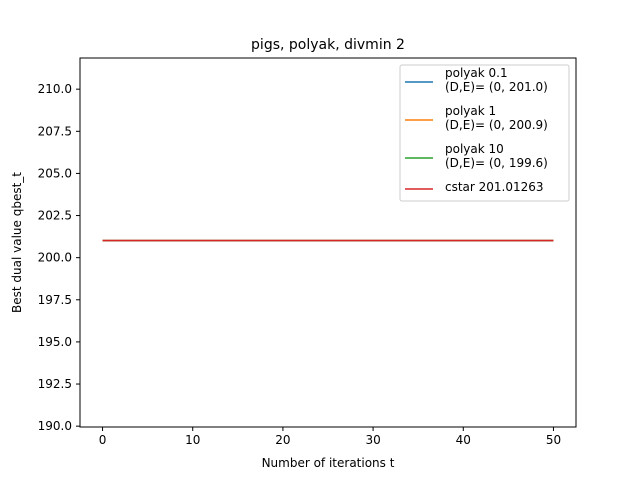  What do you see at coordinates (103, 440) in the screenshot?
I see `x-tick-label: 0` at bounding box center [103, 440].